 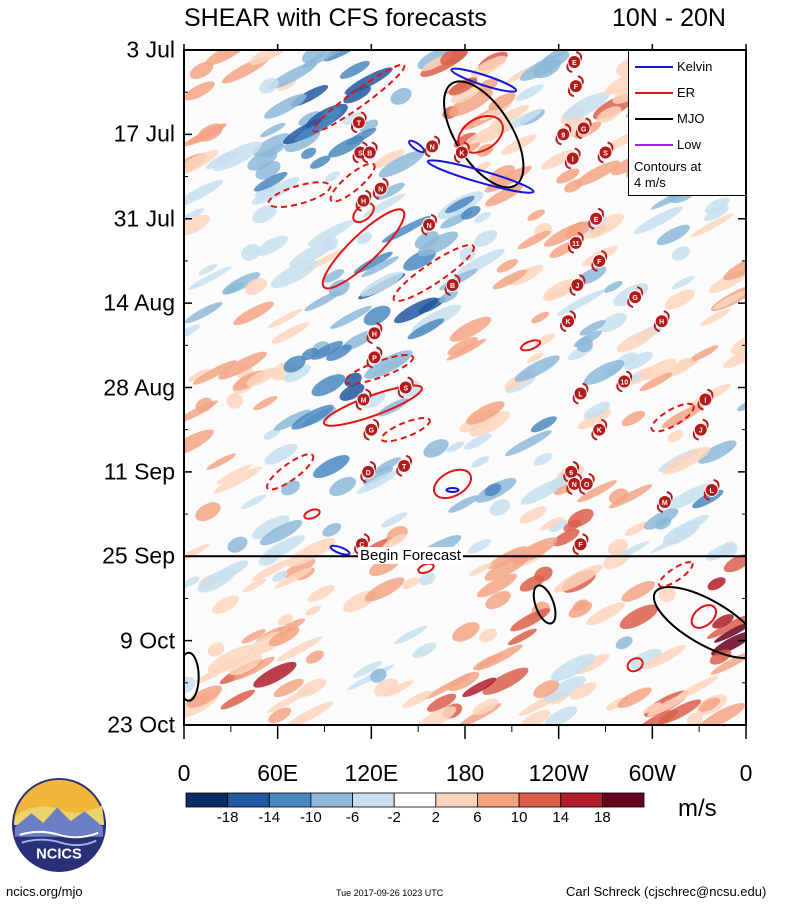 What do you see at coordinates (139, 387) in the screenshot?
I see `y-tick-label: 28 Aug` at bounding box center [139, 387].